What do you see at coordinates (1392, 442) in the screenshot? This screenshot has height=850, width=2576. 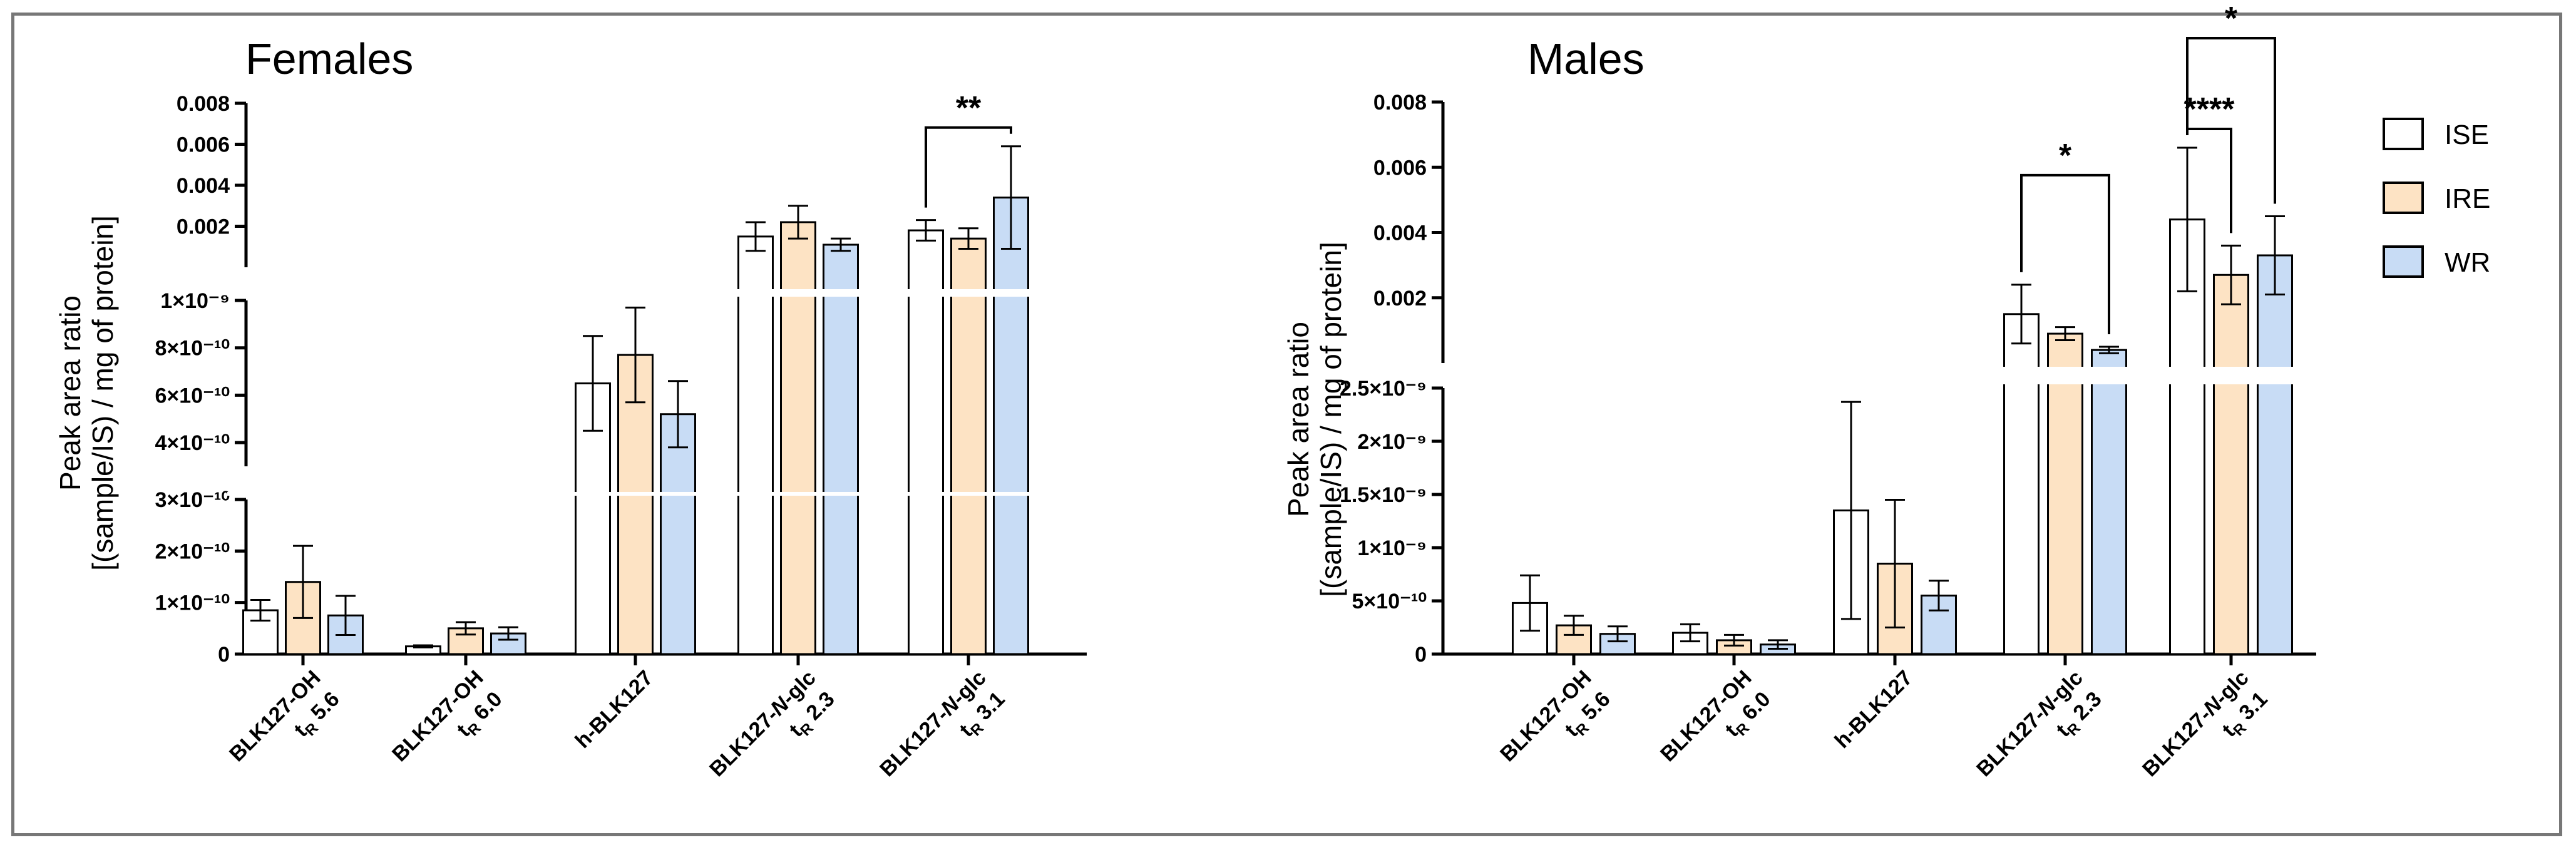 I see `y-tick-label: 2×10⁻⁹` at bounding box center [1392, 442].